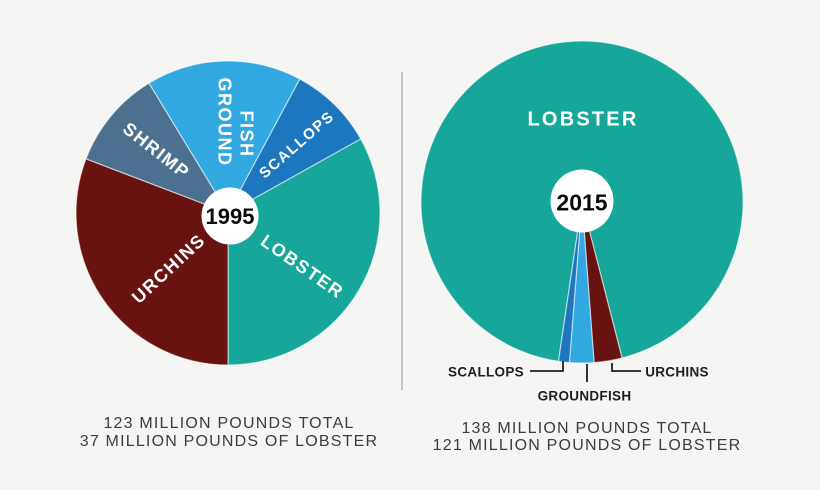 The height and width of the screenshot is (490, 820). I want to click on pie-slice-1995-scallops, so click(294, 146).